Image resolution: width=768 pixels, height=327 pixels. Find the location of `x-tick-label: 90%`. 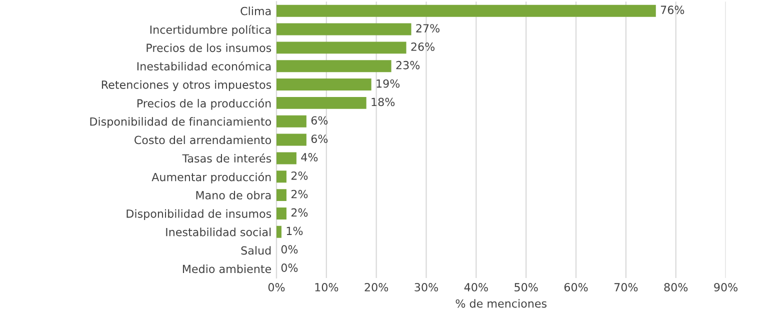

x-tick-label: 90% is located at coordinates (726, 287).